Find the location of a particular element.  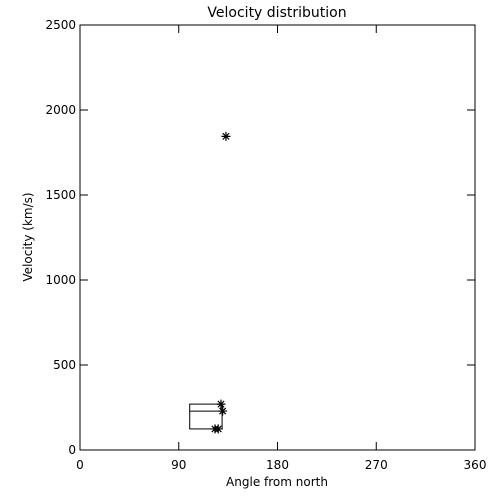

y-tick-label: 1500 is located at coordinates (60, 195).